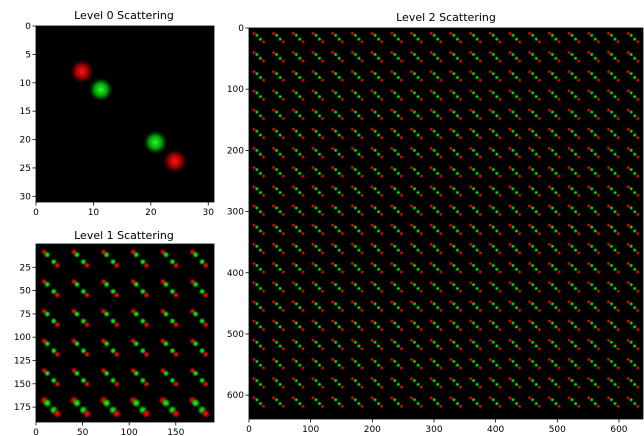 Image resolution: width=644 pixels, height=436 pixels. Describe the element at coordinates (125, 114) in the screenshot. I see `panel-0-image` at that location.